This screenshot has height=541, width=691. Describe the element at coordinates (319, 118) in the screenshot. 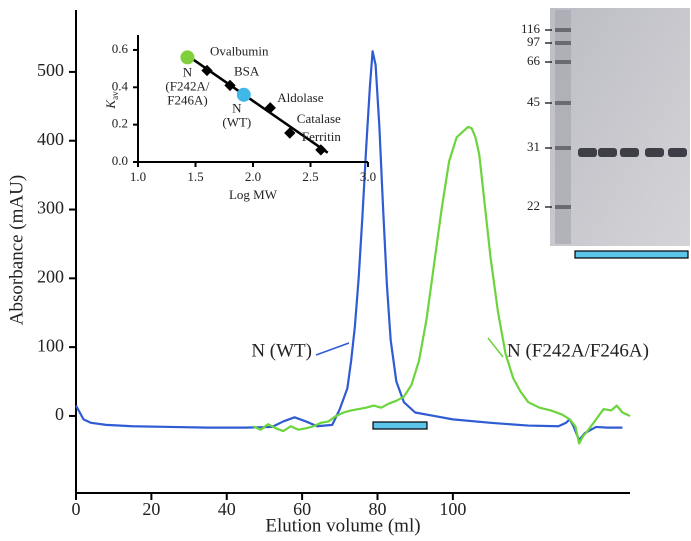

I see `standard-label: Catalase` at that location.